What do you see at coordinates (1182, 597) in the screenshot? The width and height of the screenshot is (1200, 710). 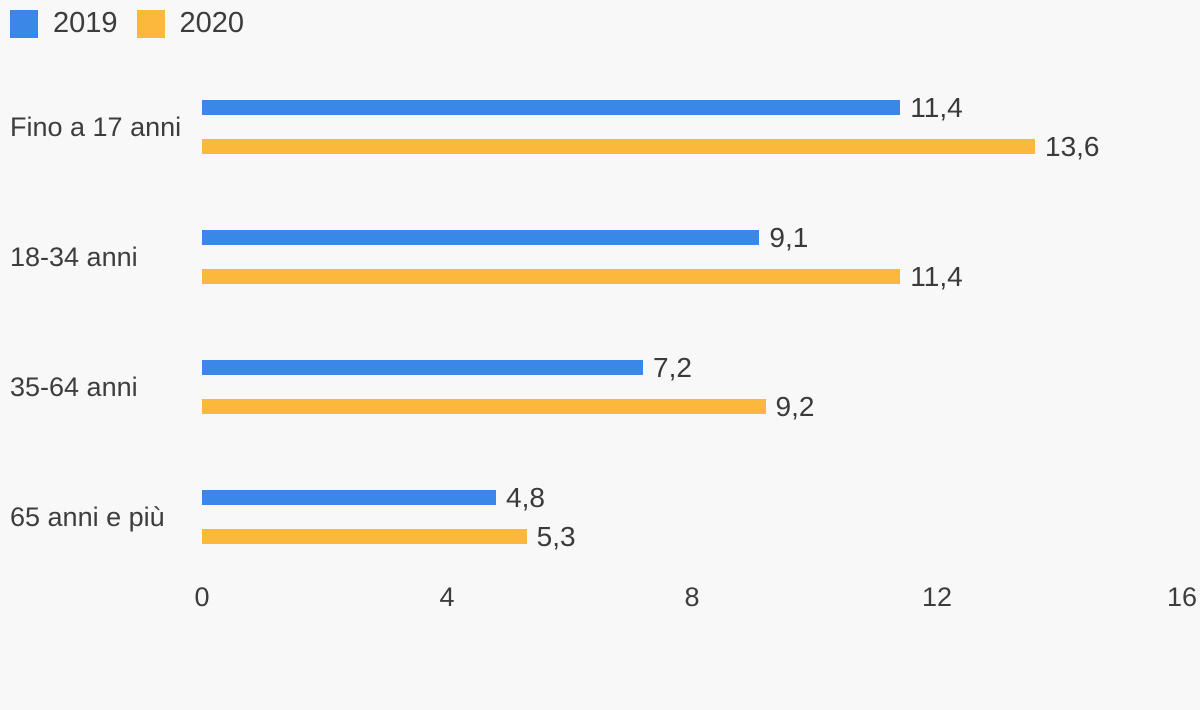 I see `x-tick-label: 16` at bounding box center [1182, 597].